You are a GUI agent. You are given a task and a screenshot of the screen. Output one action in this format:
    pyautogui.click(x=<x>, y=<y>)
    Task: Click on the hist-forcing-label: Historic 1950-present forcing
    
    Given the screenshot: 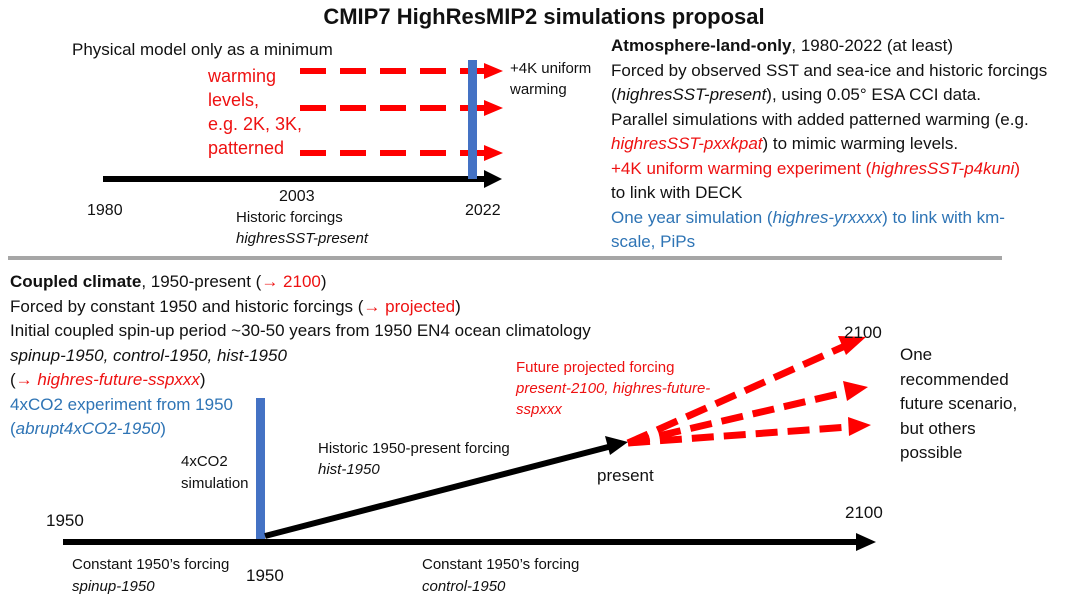 What is the action you would take?
    pyautogui.click(x=414, y=448)
    